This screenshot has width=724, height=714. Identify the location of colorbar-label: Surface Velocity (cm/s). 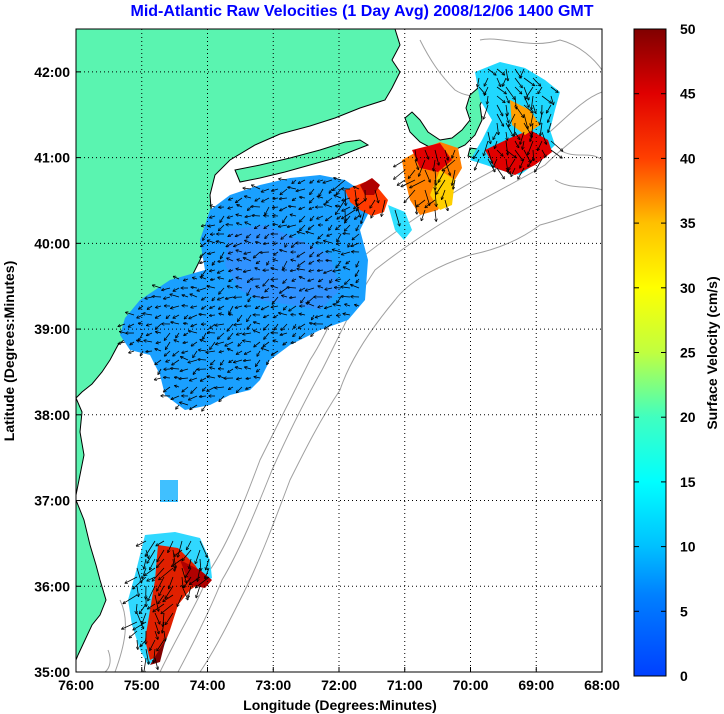
(712, 352).